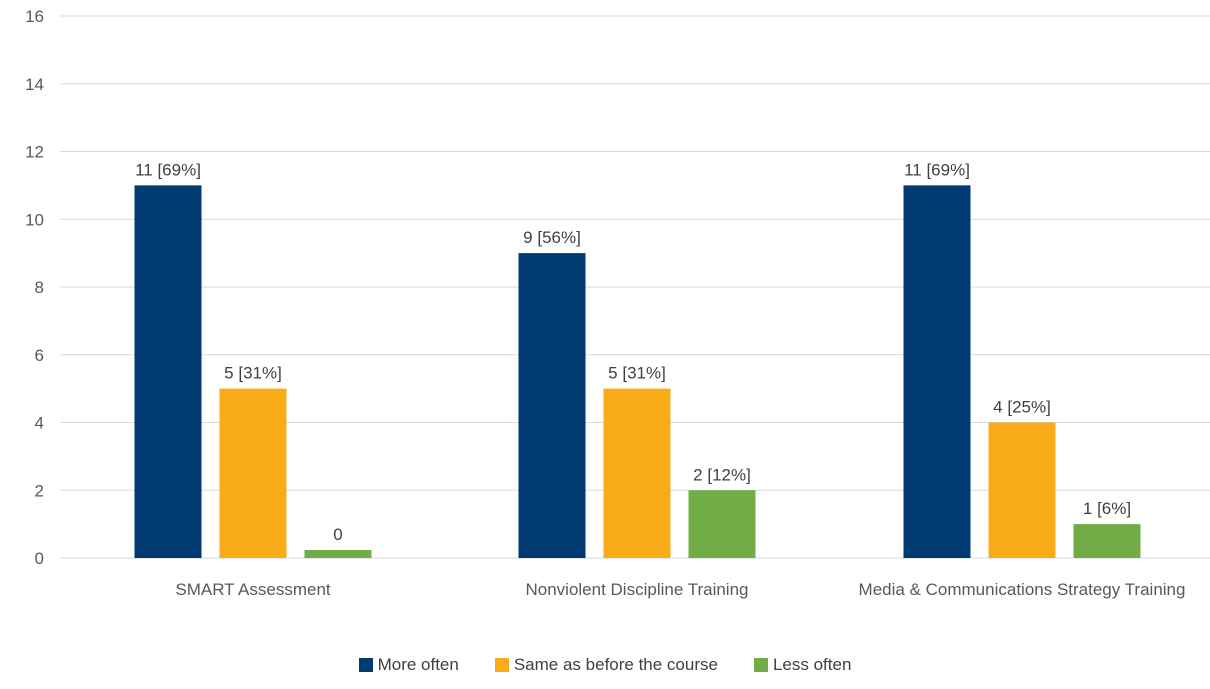  Describe the element at coordinates (34, 84) in the screenshot. I see `y-tick-label: 14` at that location.